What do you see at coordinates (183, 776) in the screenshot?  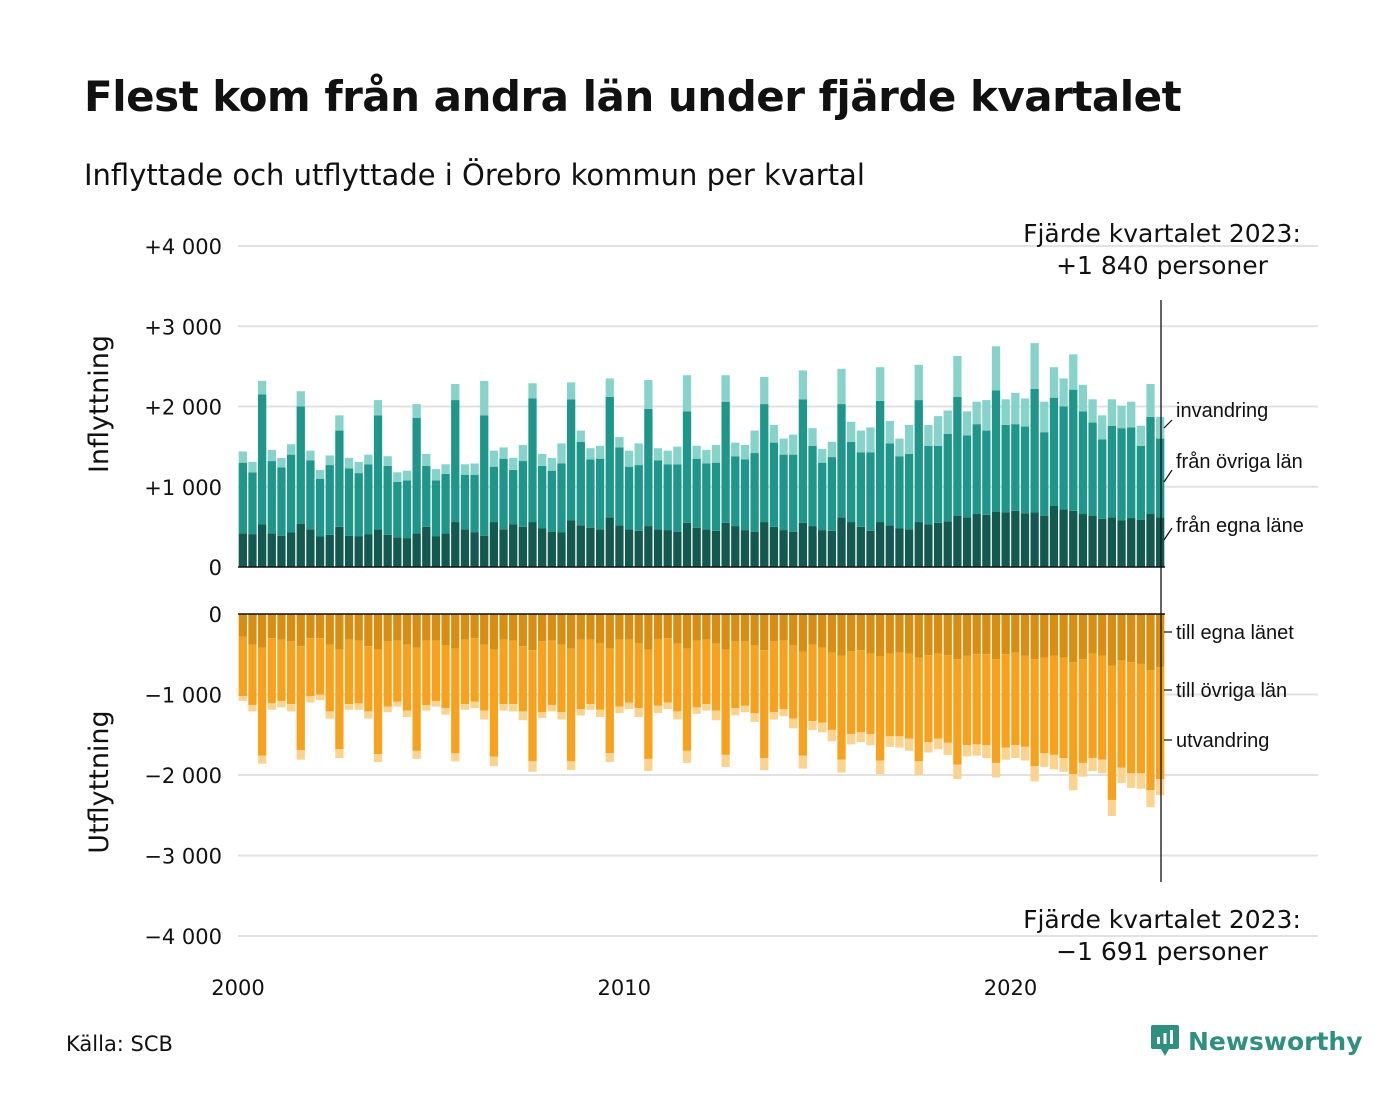 I see `y-tick-label-outflow: −2 000` at bounding box center [183, 776].